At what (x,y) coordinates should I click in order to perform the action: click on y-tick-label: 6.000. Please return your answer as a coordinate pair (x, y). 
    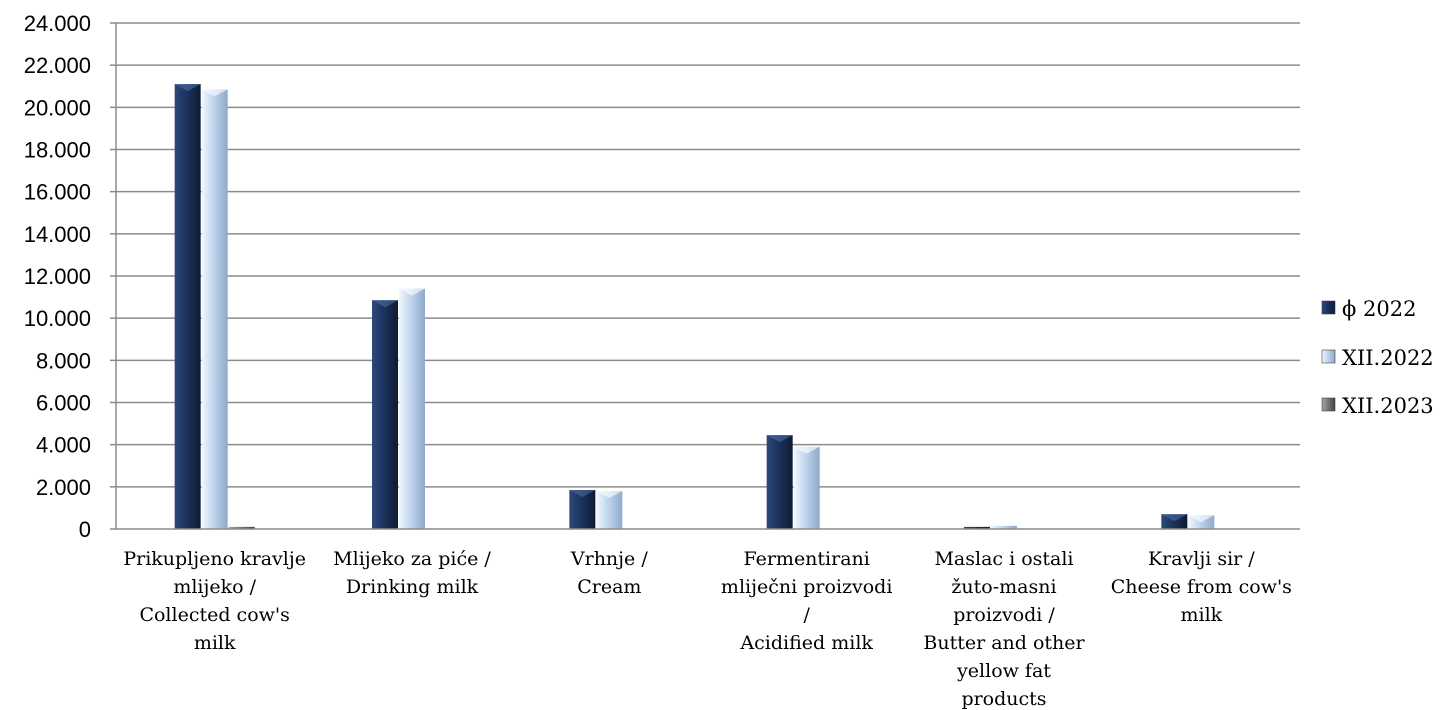
    Looking at the image, I should click on (63, 403).